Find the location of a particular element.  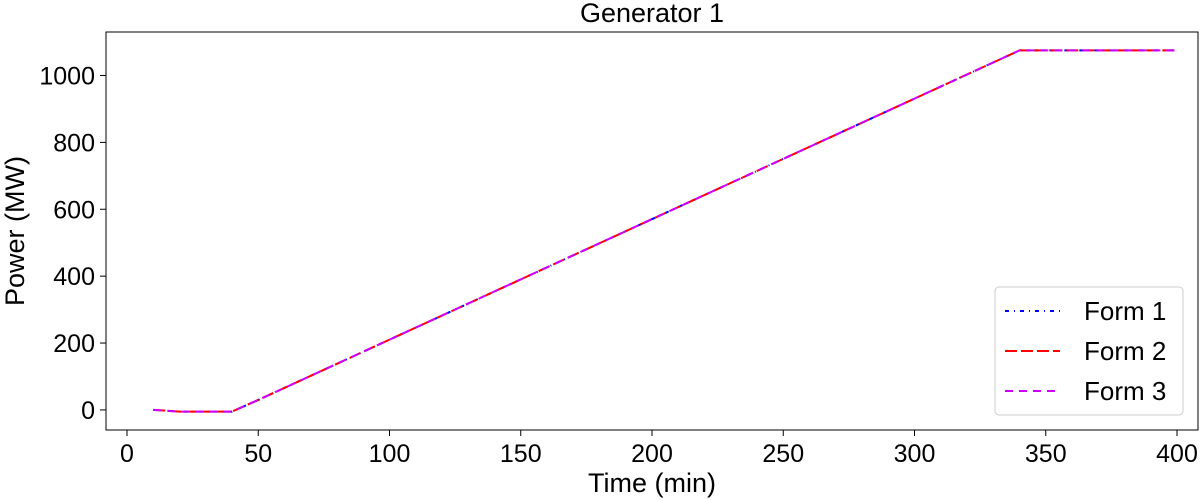

legend-label-1: Form 1 is located at coordinates (1125, 311).